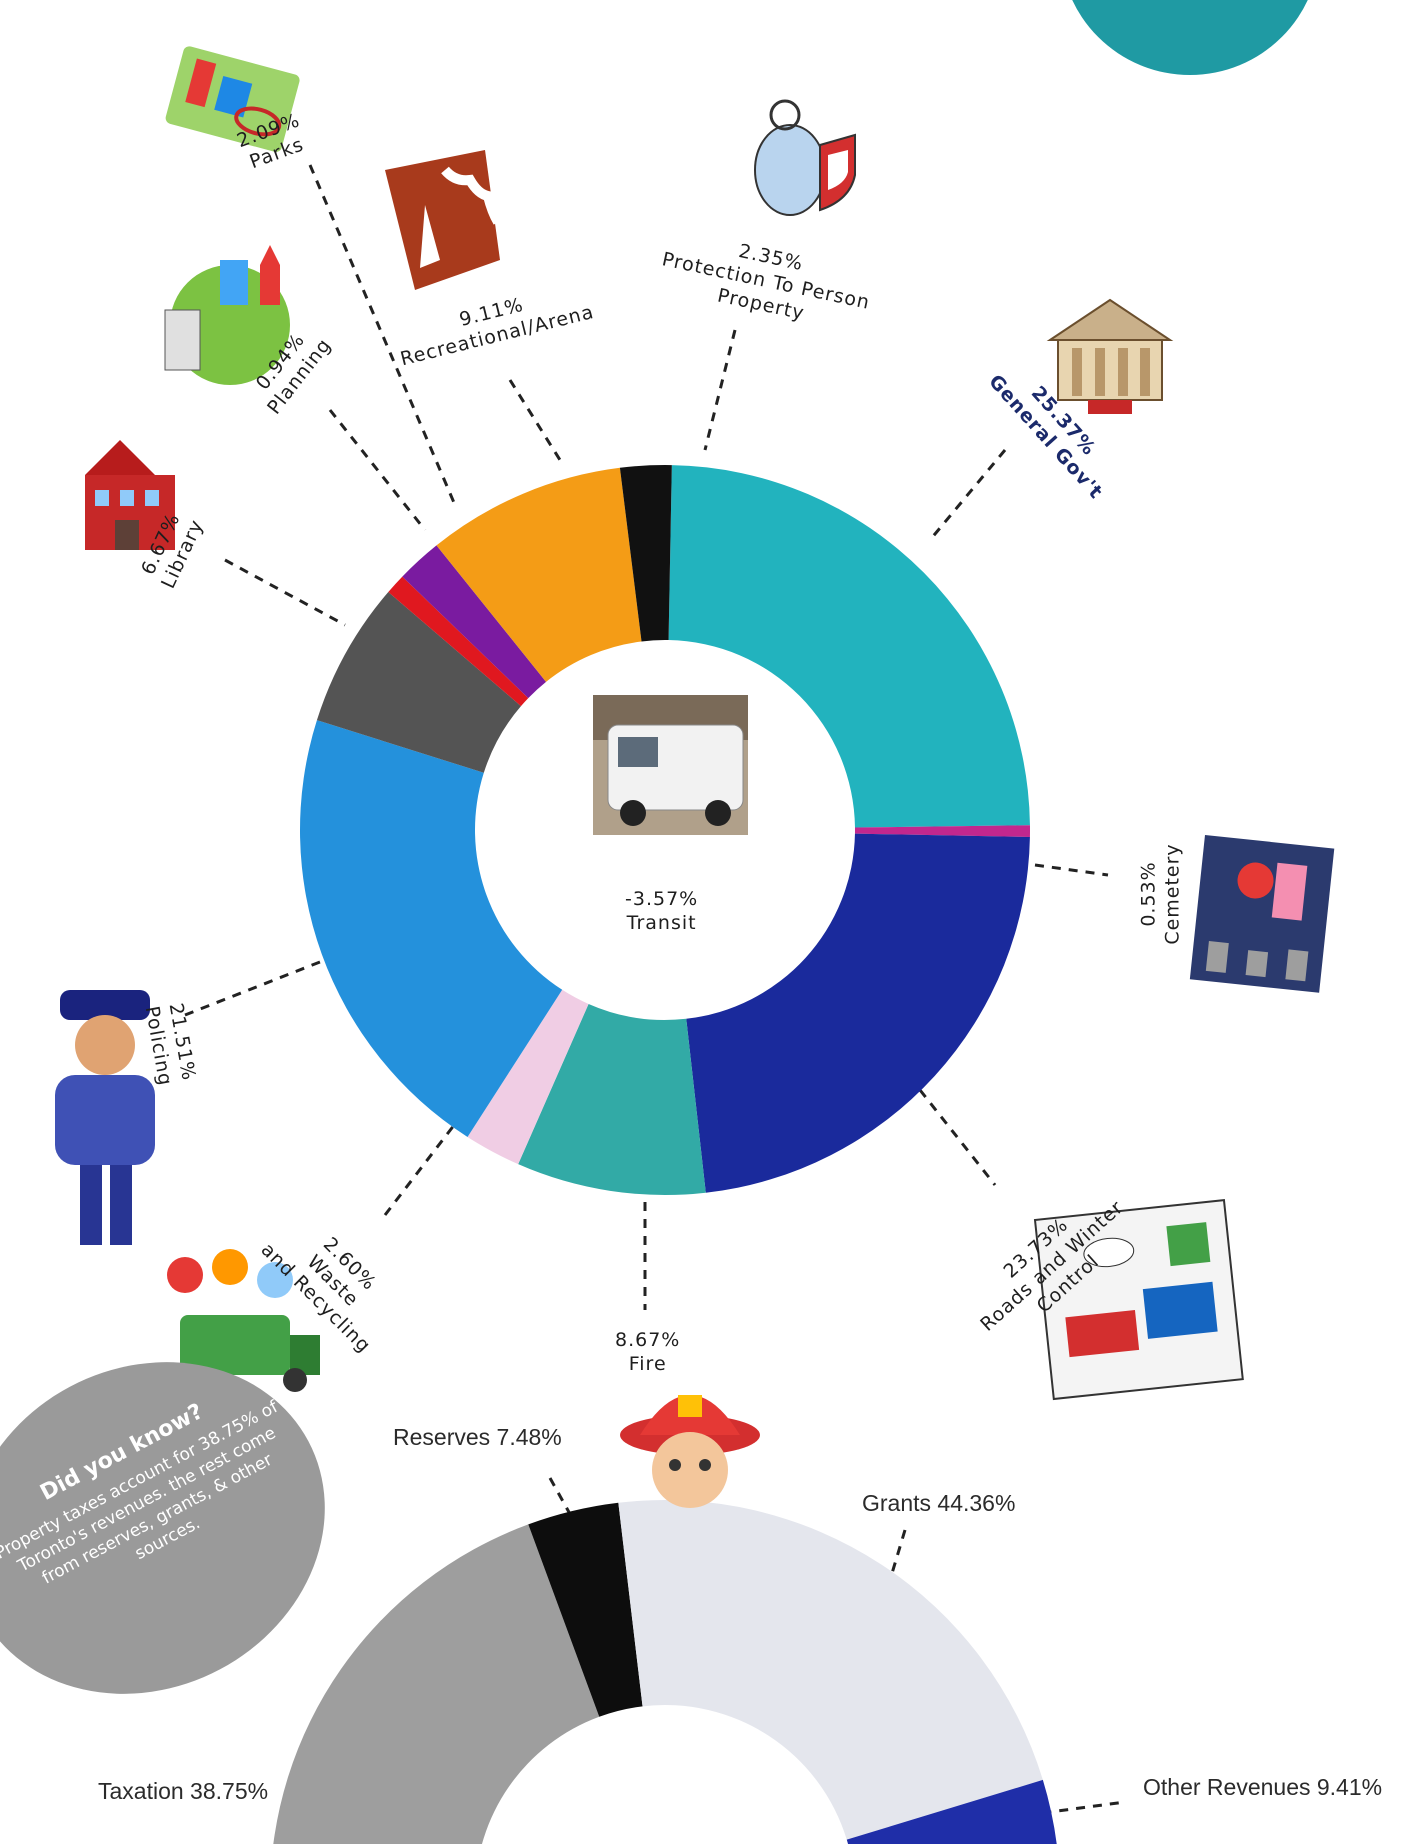 The width and height of the screenshot is (1427, 1844). Describe the element at coordinates (942, 831) in the screenshot. I see `donut-slice-cemetery` at that location.